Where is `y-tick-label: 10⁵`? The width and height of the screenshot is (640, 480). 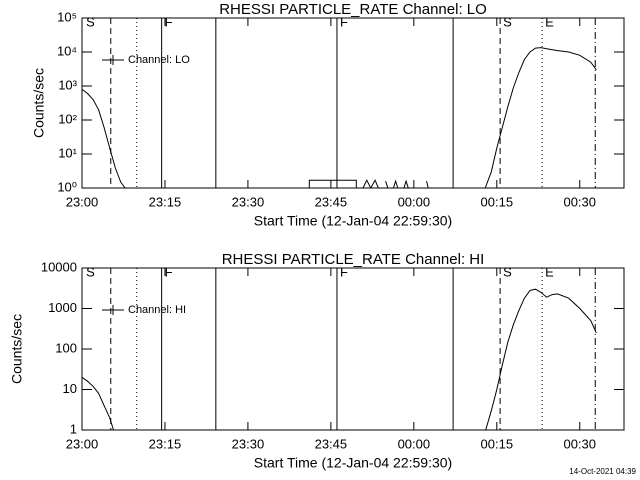
y-tick-label: 10⁵ is located at coordinates (67, 16).